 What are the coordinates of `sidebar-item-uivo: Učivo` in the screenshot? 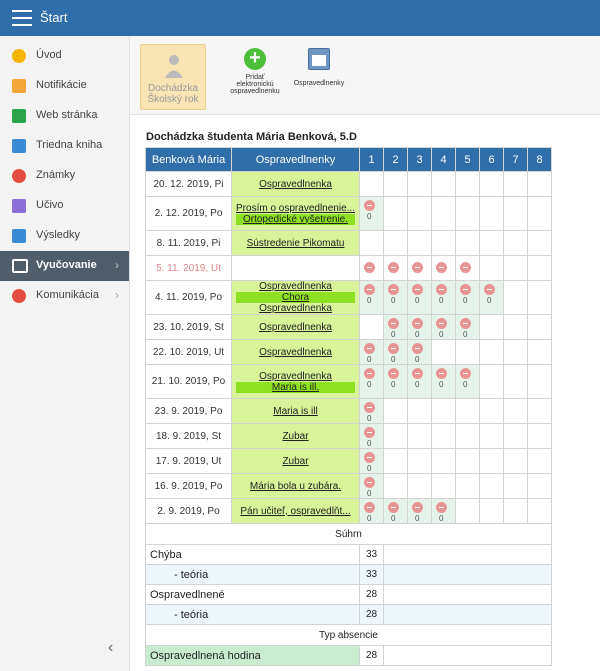 It's located at (64, 206).